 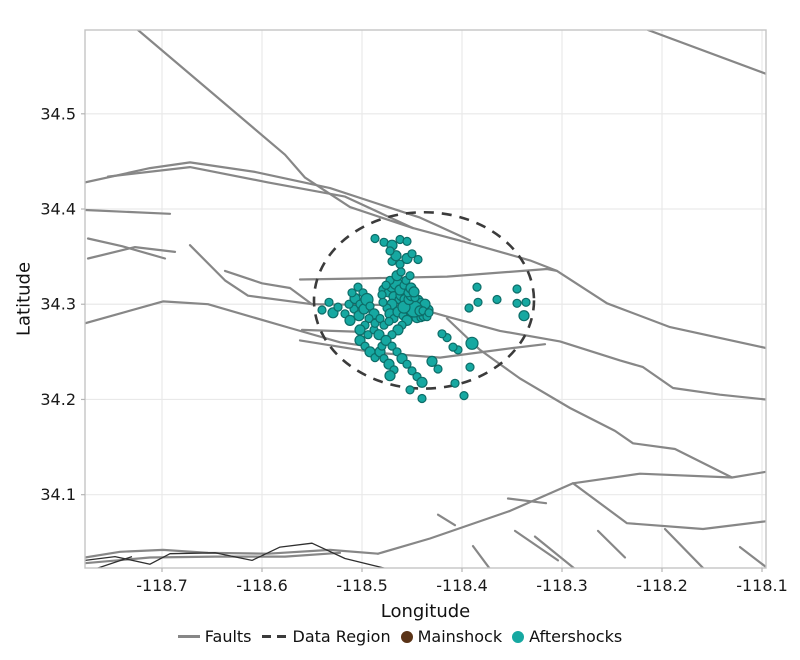 I want to click on x-axis-label: Longitude, so click(x=425, y=611).